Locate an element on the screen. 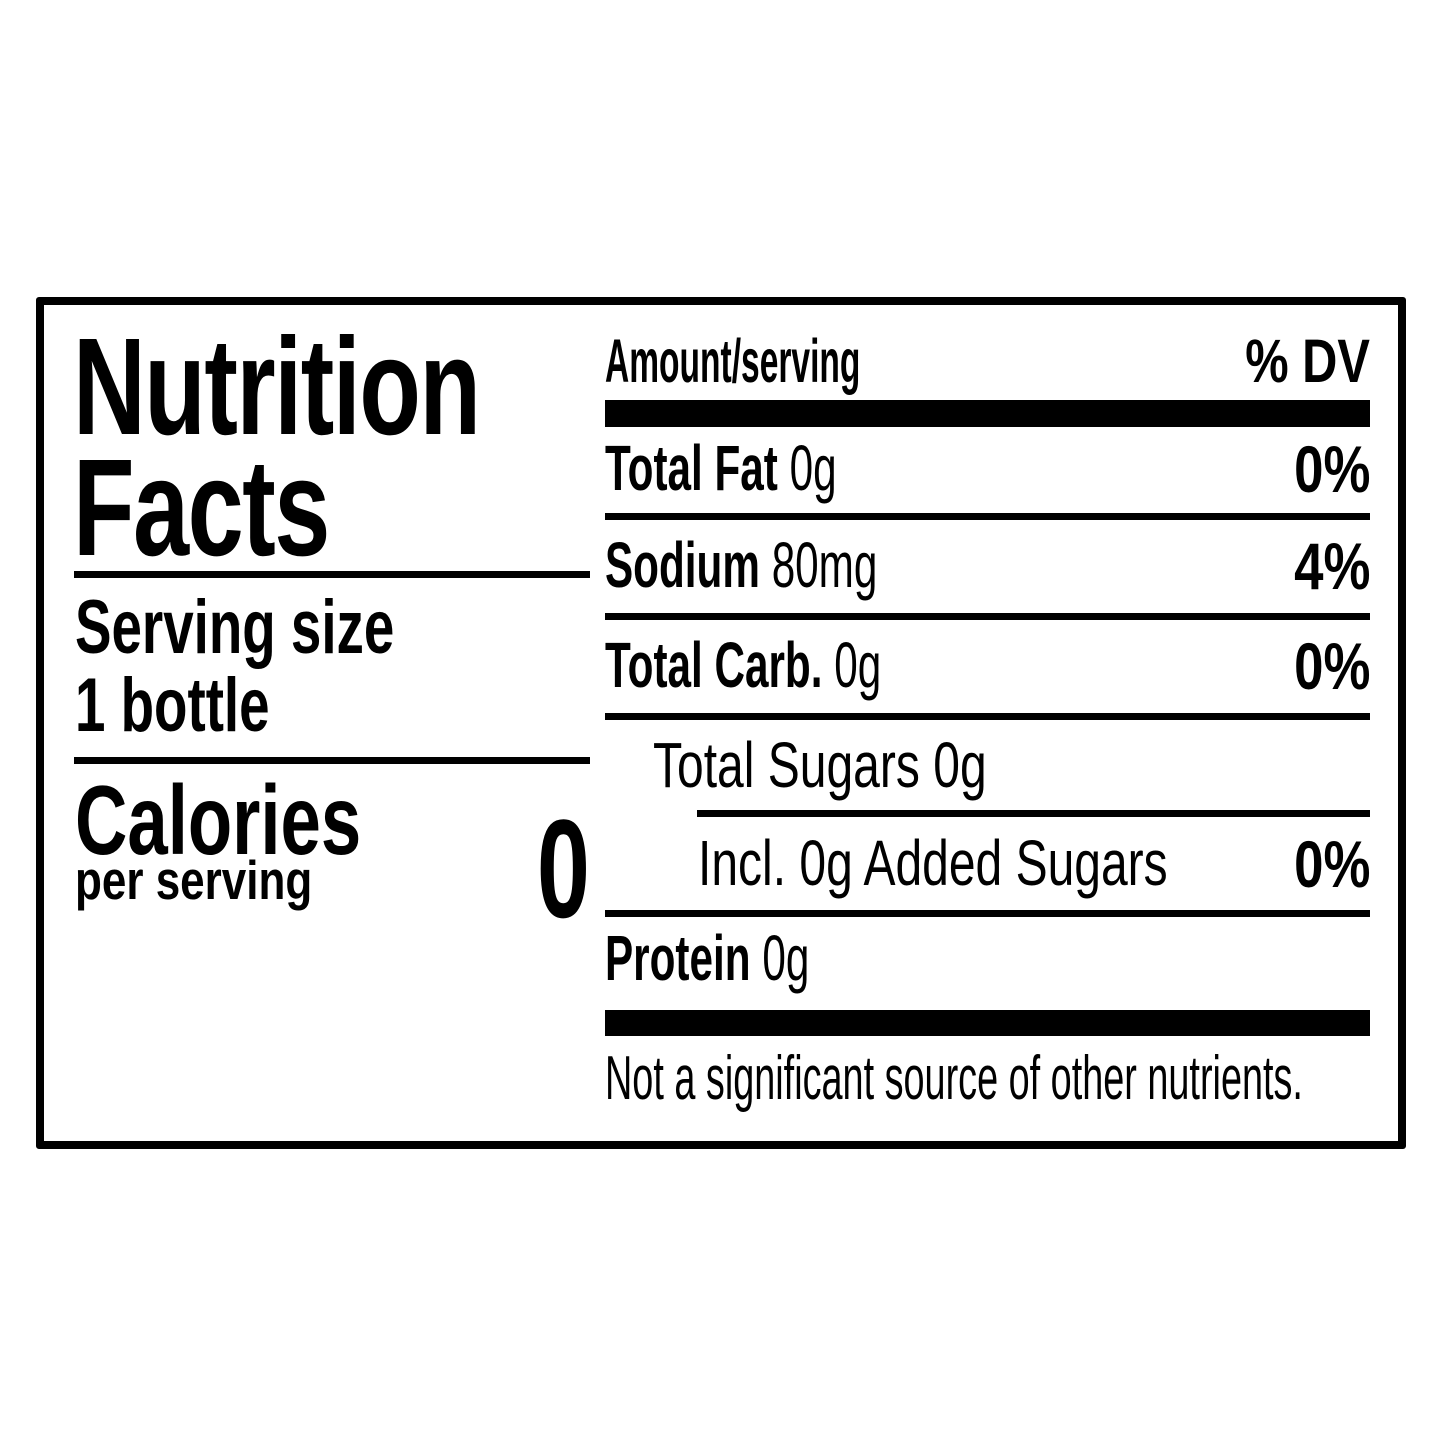  nutrient-amount-total-fat: 0g is located at coordinates (813, 468).